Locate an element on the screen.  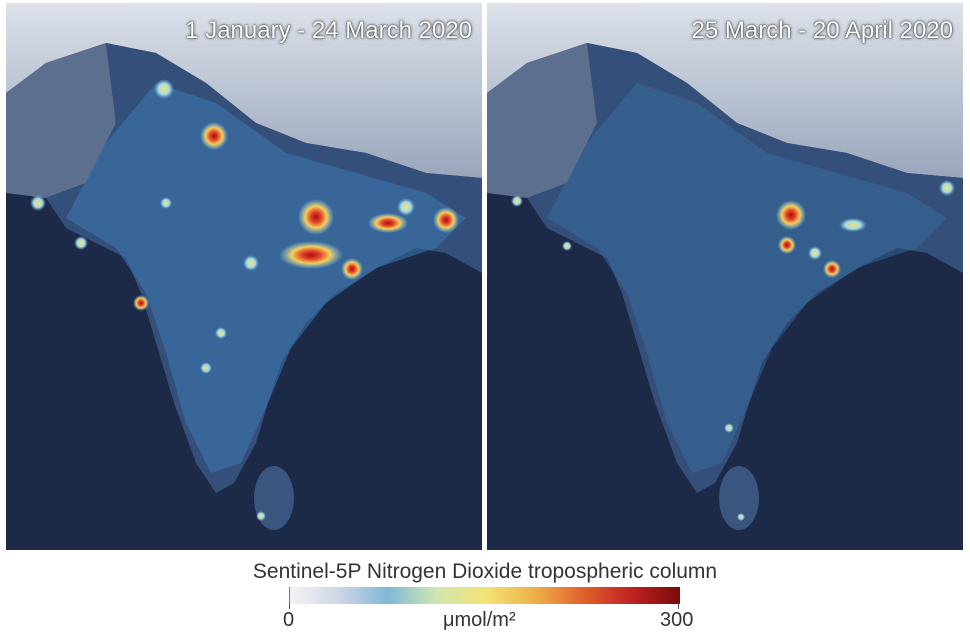
colorbar-max-label: 300 is located at coordinates (677, 620).